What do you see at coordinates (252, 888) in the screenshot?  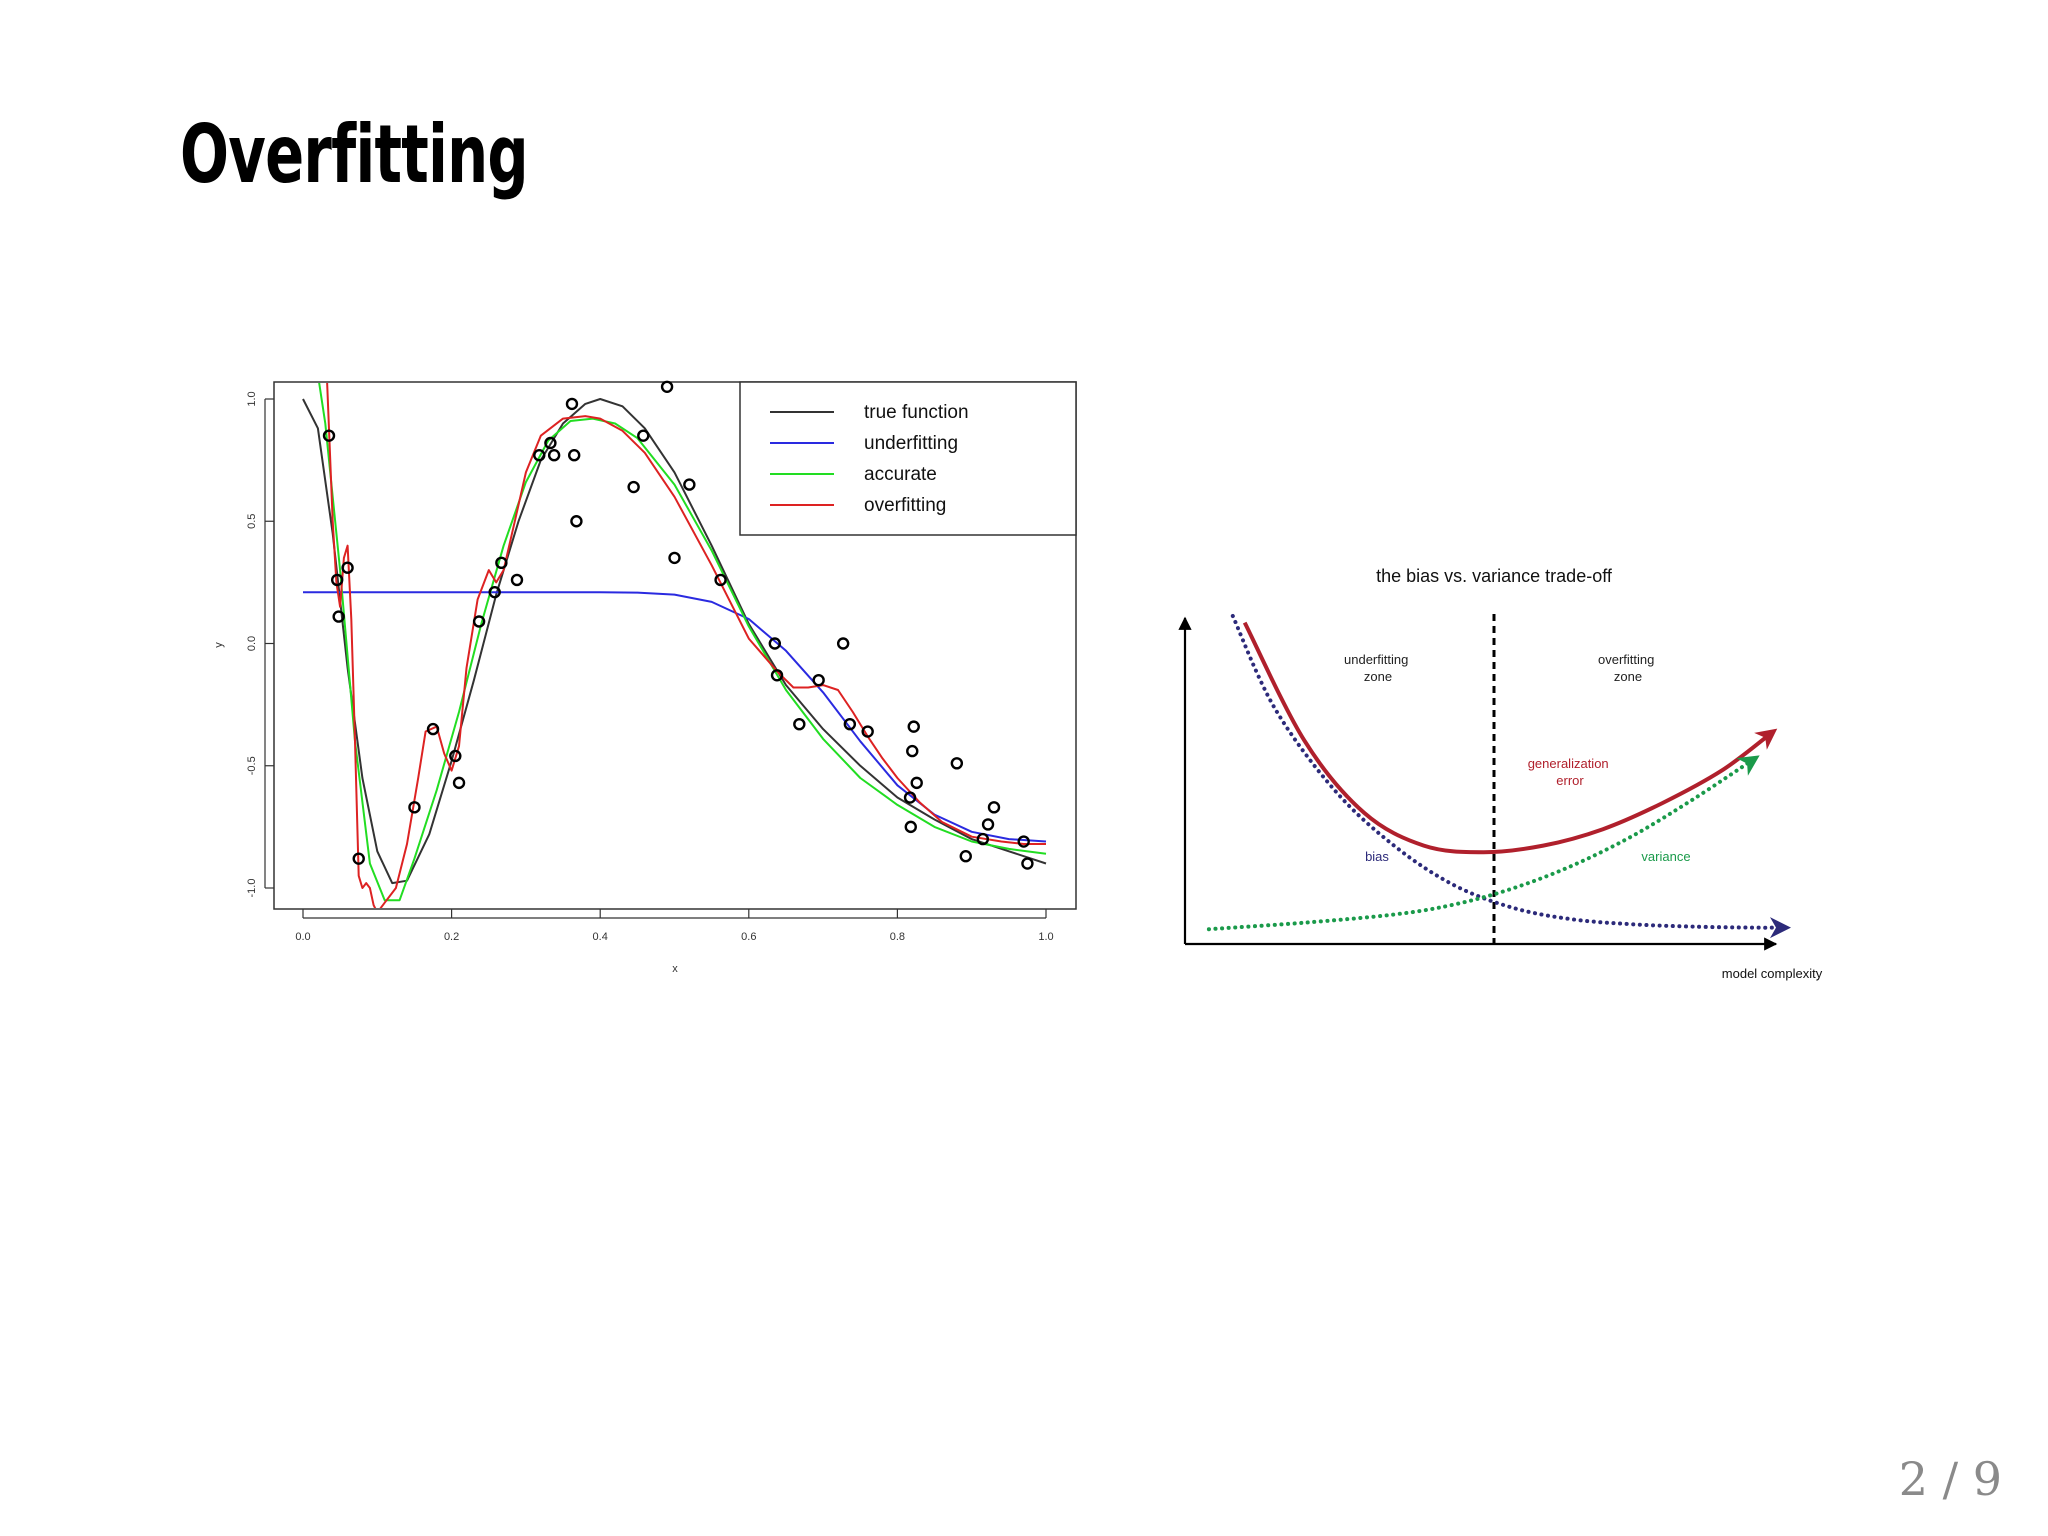 I see `y-tick-label: -1.0` at bounding box center [252, 888].